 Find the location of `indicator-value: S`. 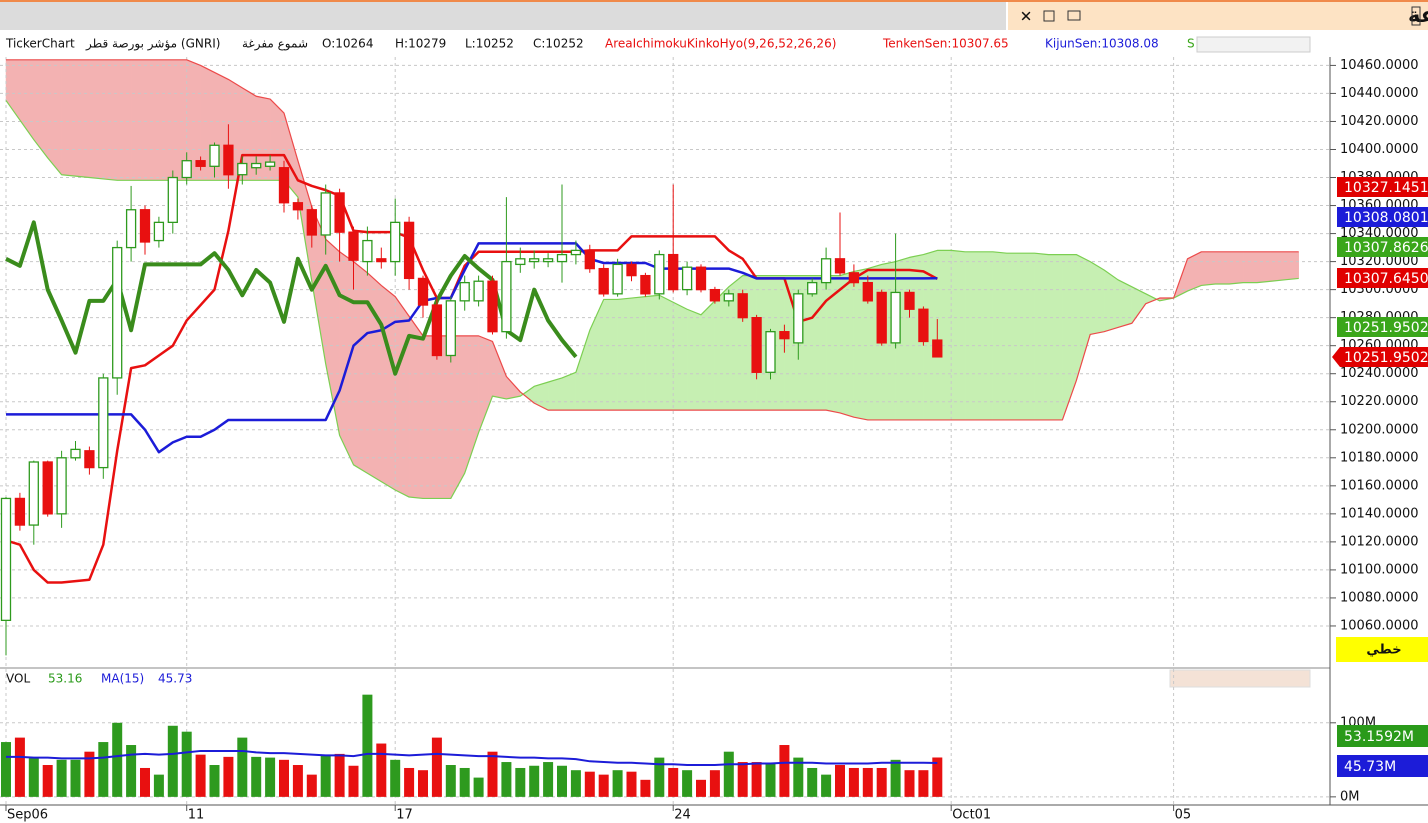

indicator-value: S is located at coordinates (1191, 44).